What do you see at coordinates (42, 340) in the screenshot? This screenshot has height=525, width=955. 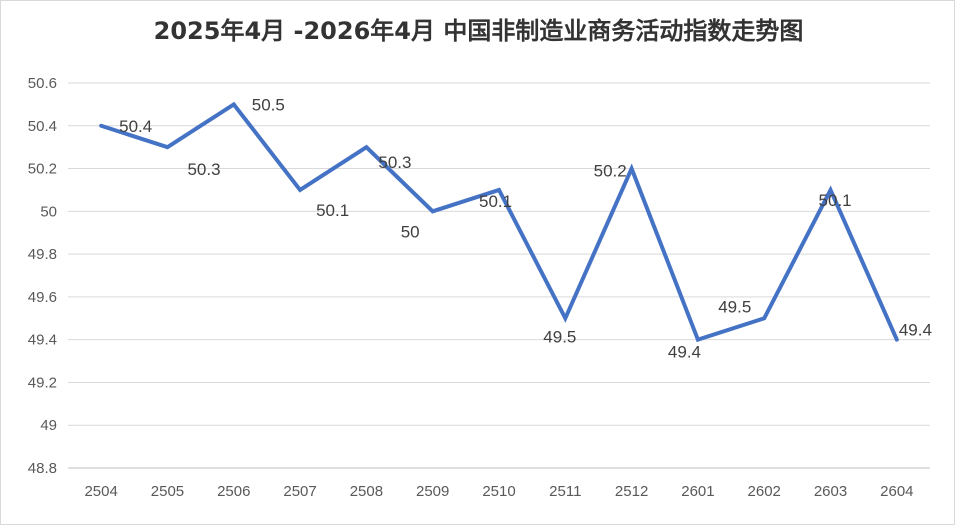 I see `y-tick-label: 49.4` at bounding box center [42, 340].